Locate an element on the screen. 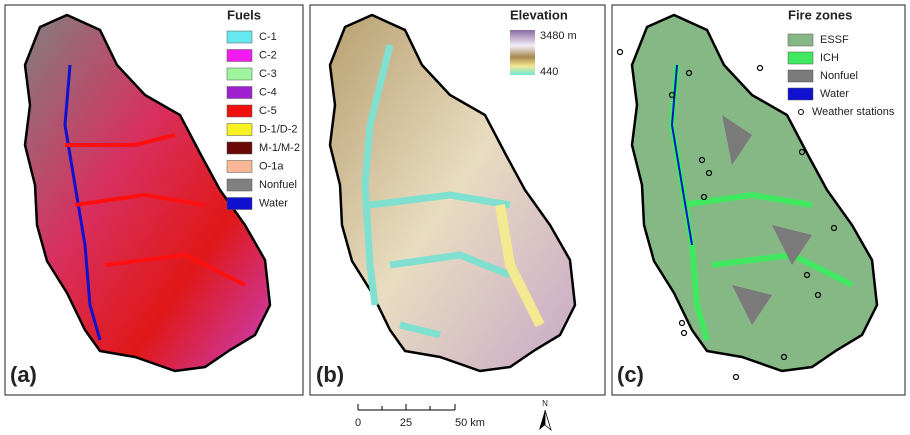 The height and width of the screenshot is (435, 910). scale-bar is located at coordinates (406, 407).